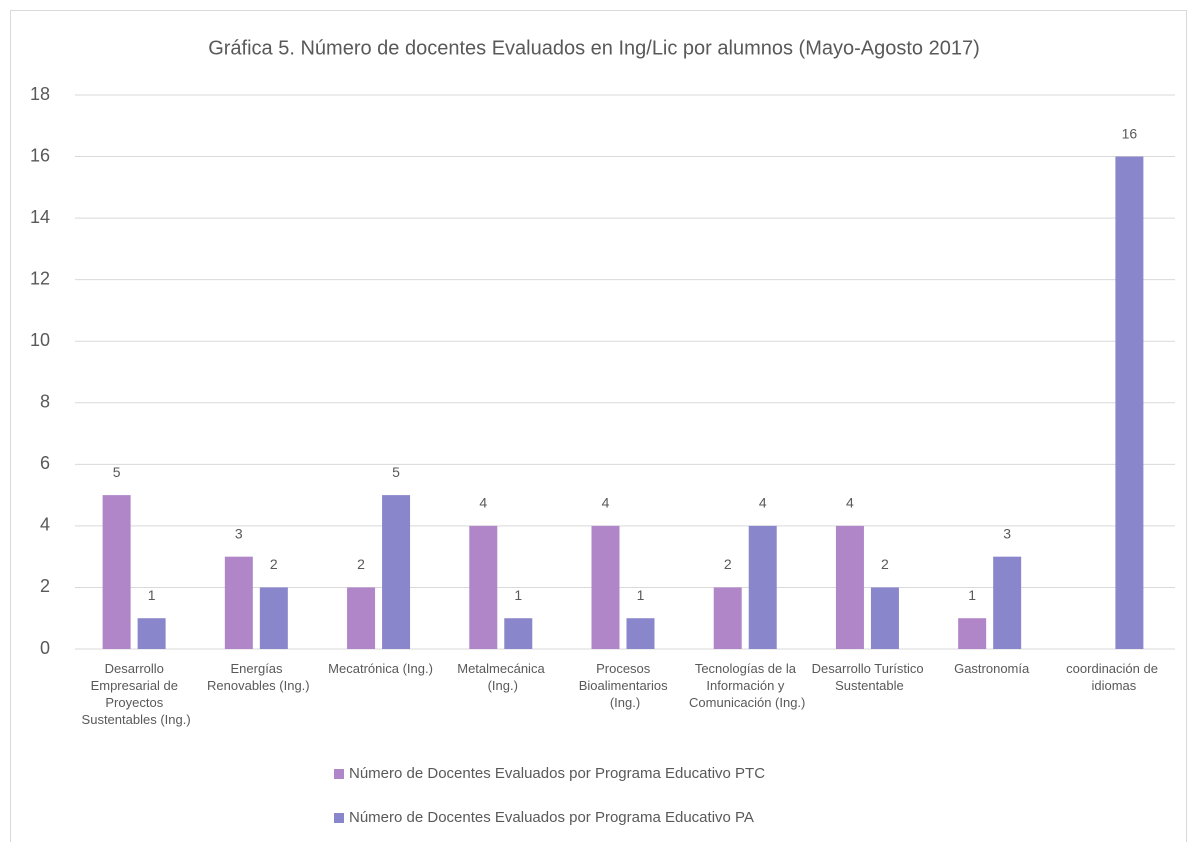 This screenshot has width=1188, height=842. I want to click on y-tick-label: 0, so click(45, 648).